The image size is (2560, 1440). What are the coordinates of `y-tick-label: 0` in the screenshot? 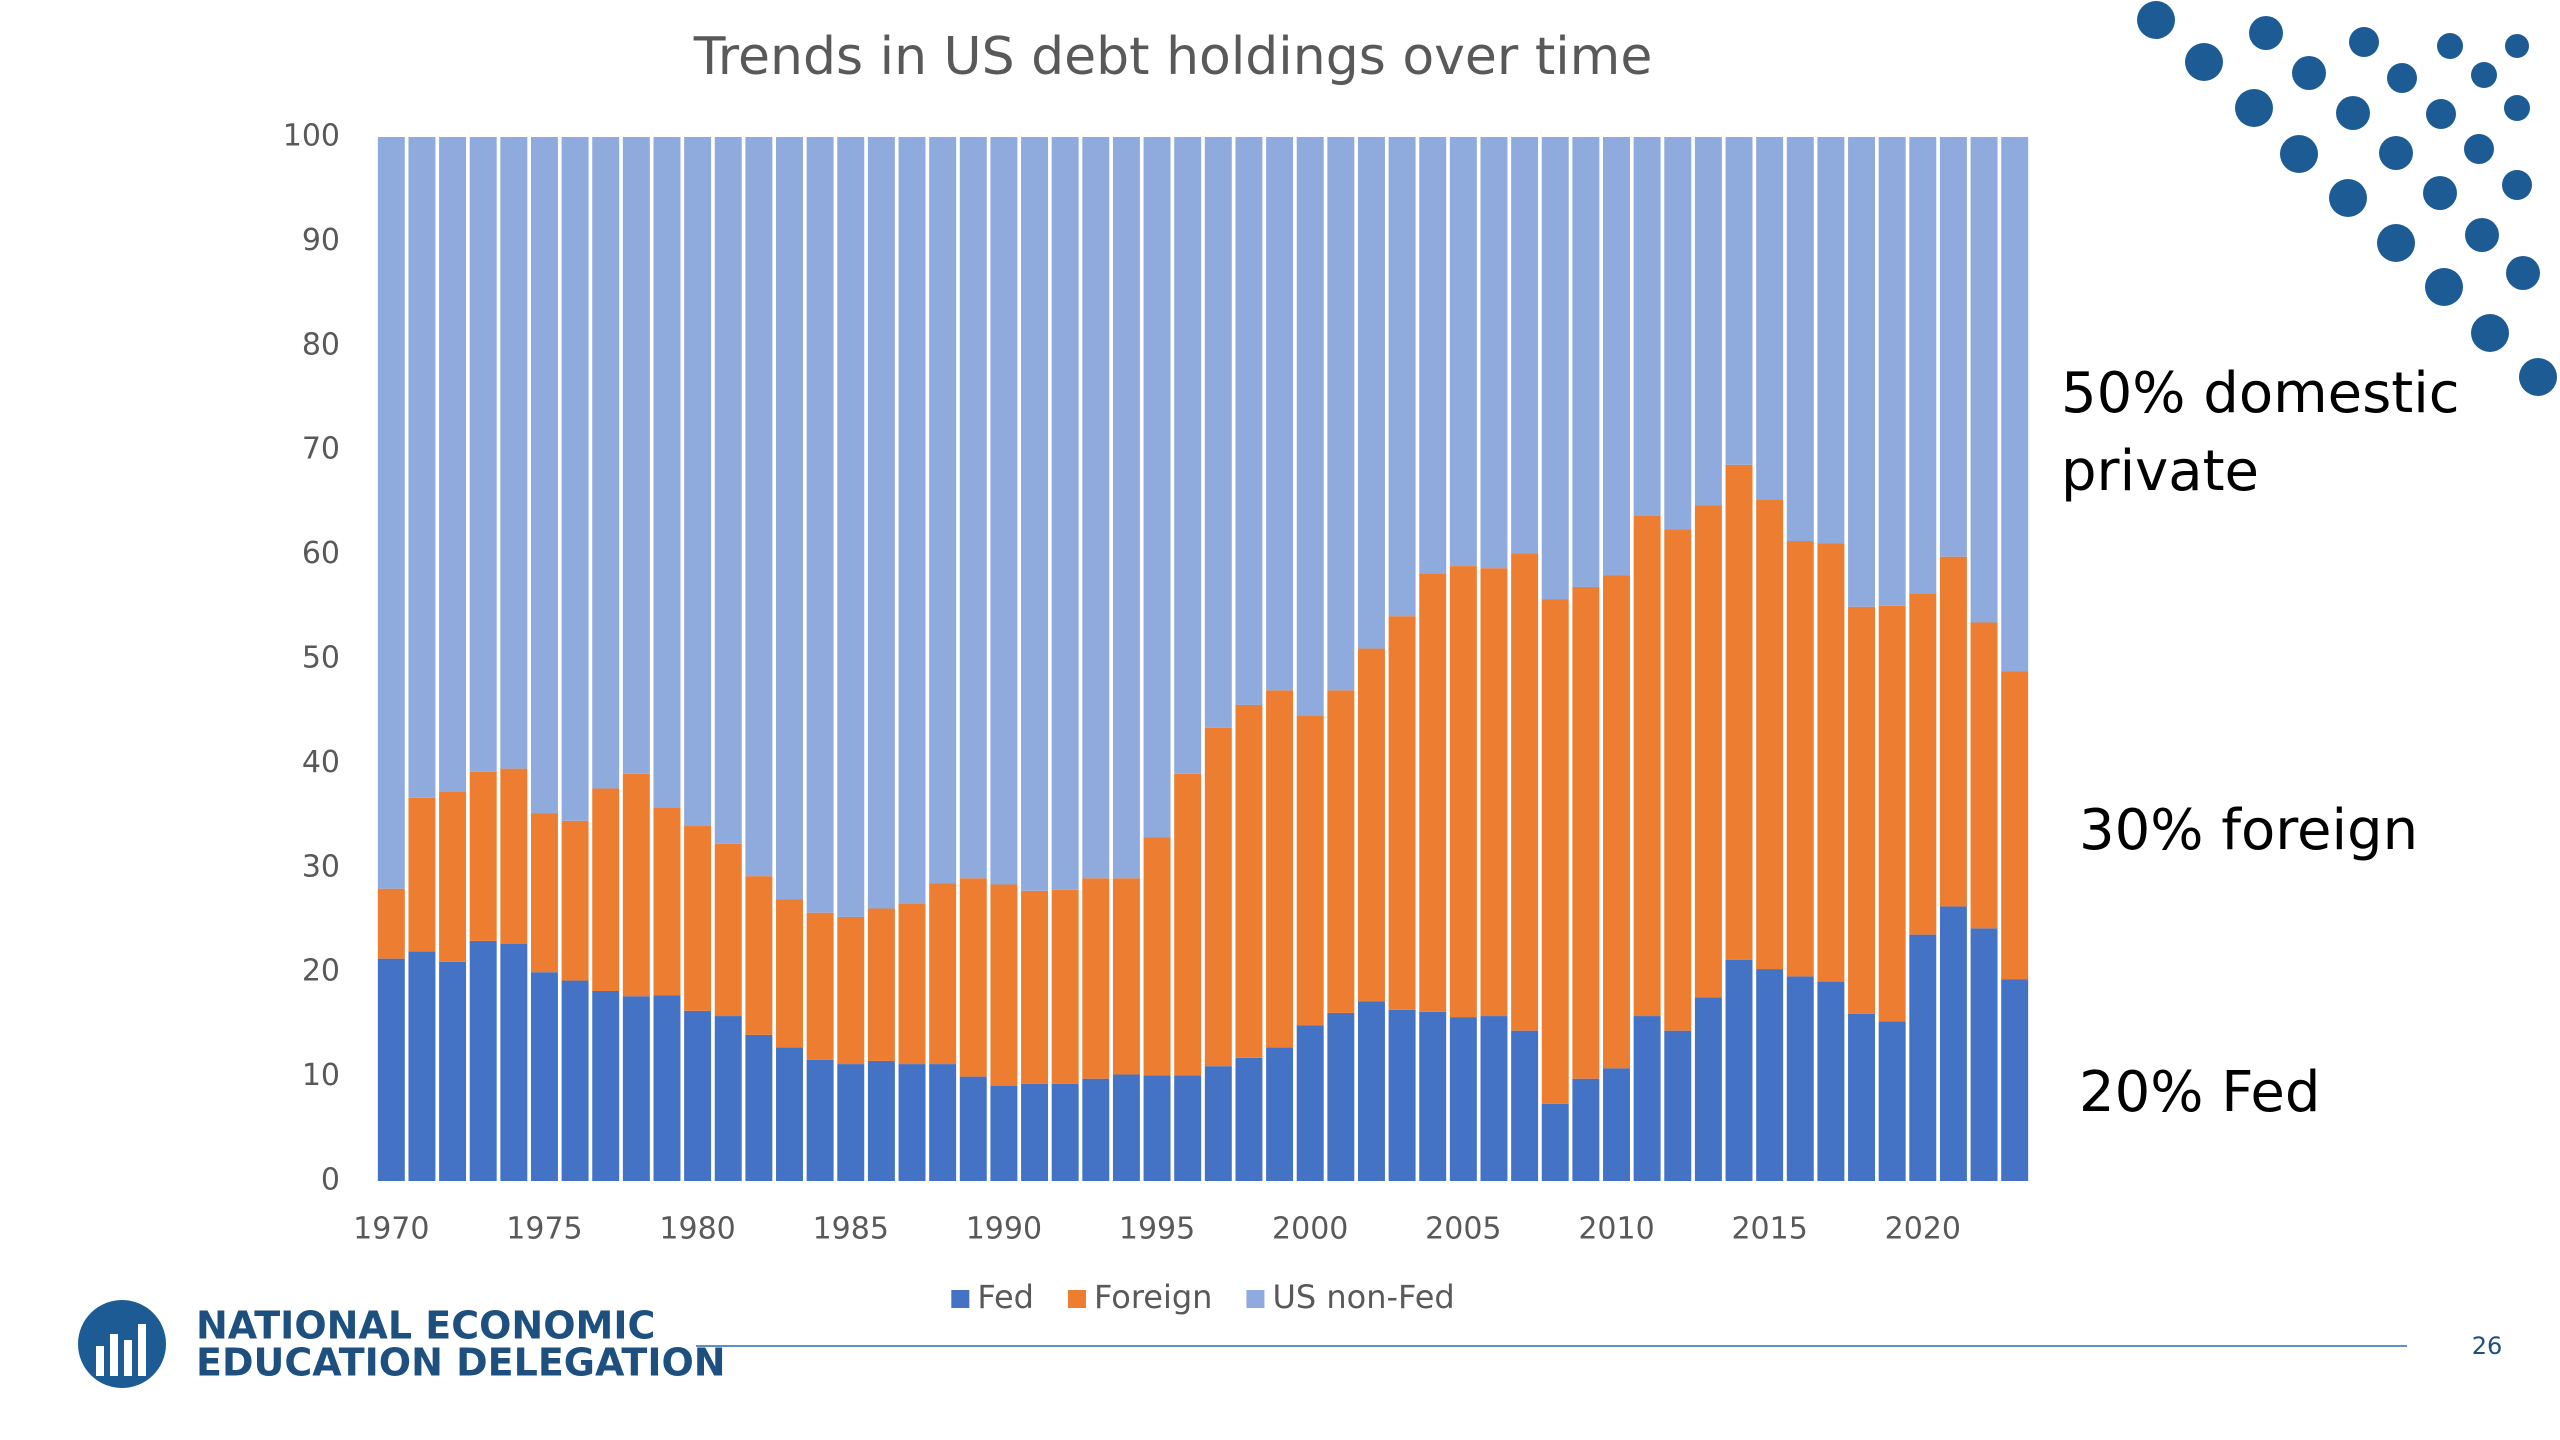 It's located at (330, 1180).